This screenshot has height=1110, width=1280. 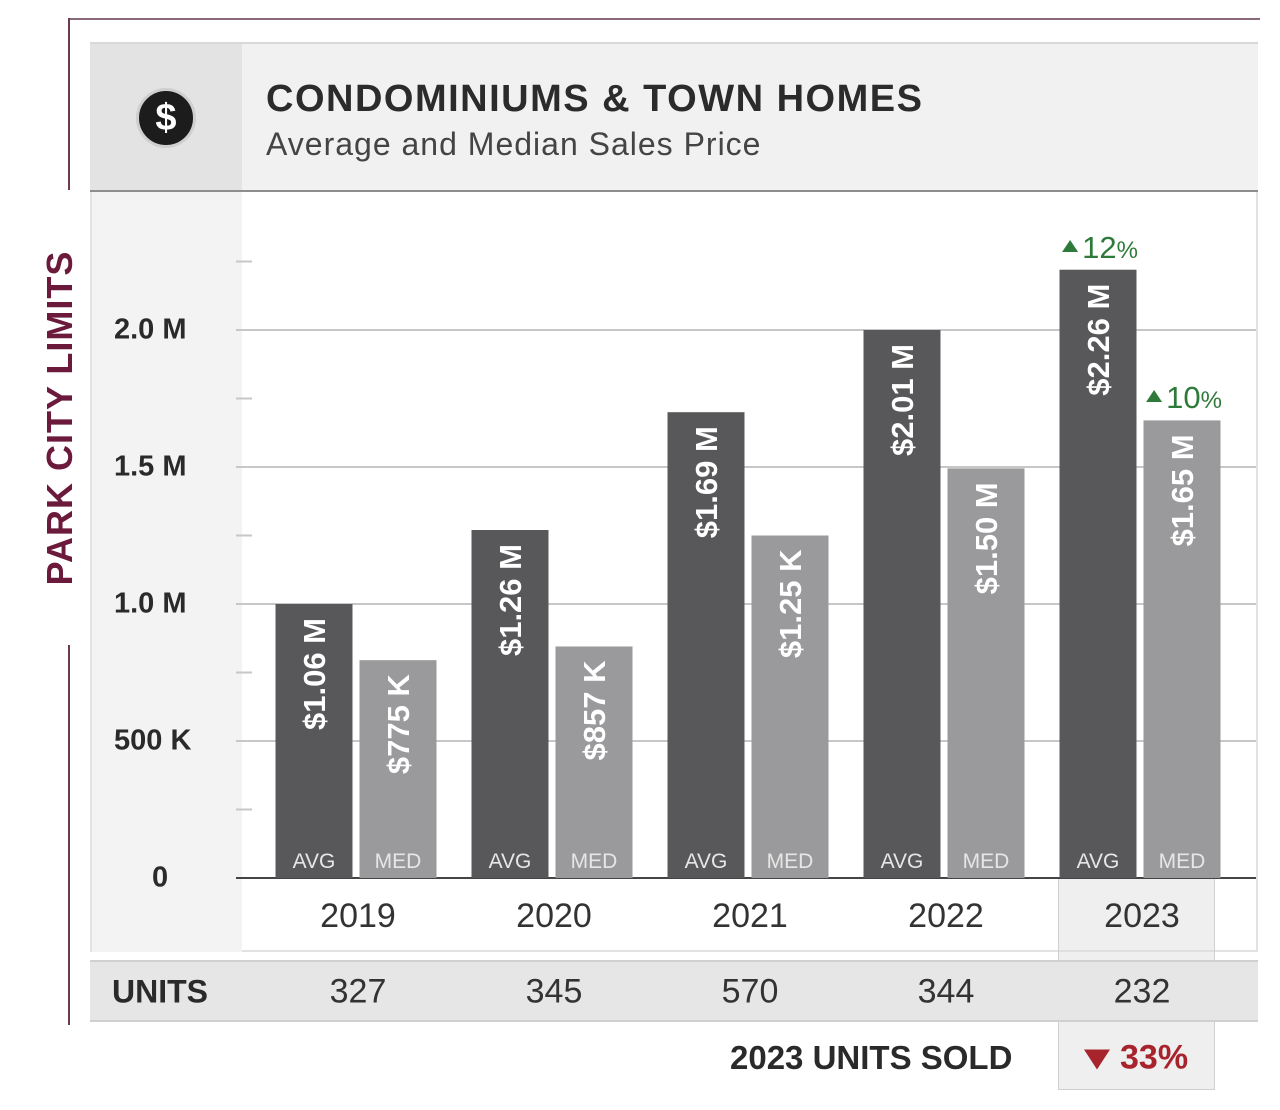 What do you see at coordinates (150, 329) in the screenshot?
I see `y-tick-label: 2.0 M` at bounding box center [150, 329].